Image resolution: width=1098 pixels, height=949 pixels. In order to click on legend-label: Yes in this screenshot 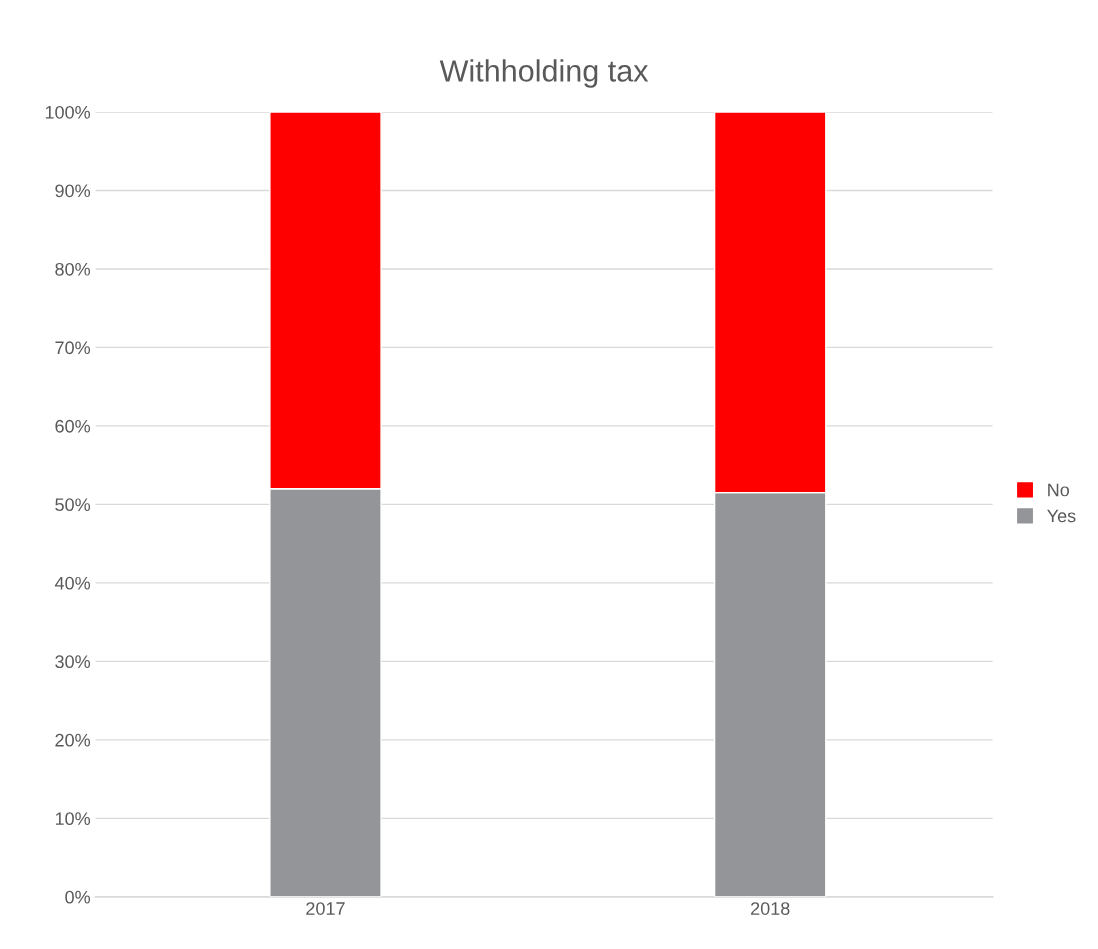, I will do `click(1061, 516)`.